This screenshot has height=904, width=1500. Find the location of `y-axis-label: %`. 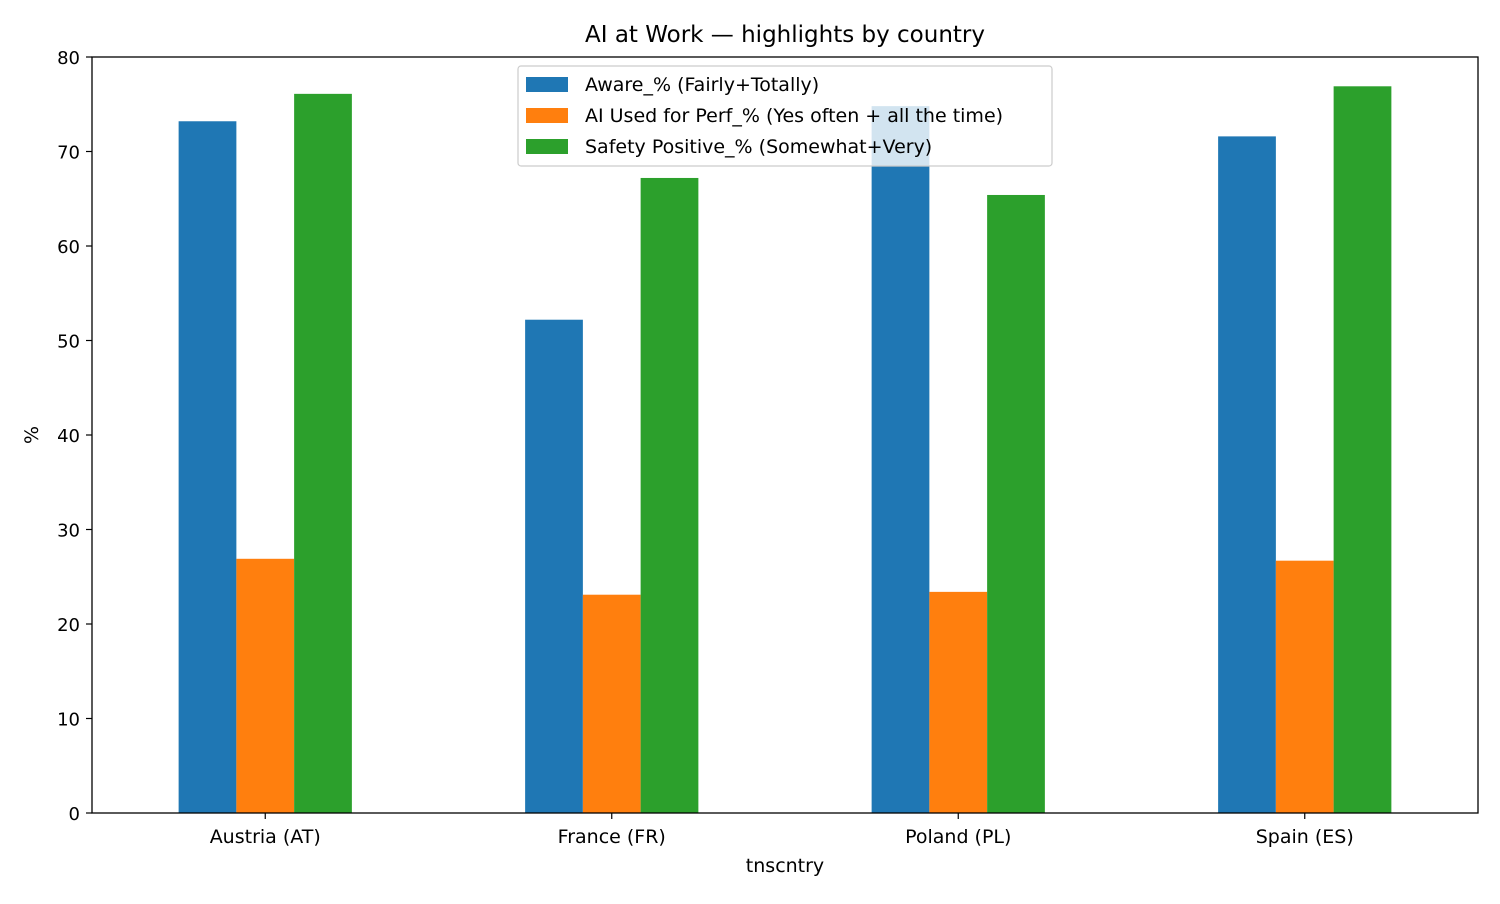

y-axis-label: % is located at coordinates (32, 435).